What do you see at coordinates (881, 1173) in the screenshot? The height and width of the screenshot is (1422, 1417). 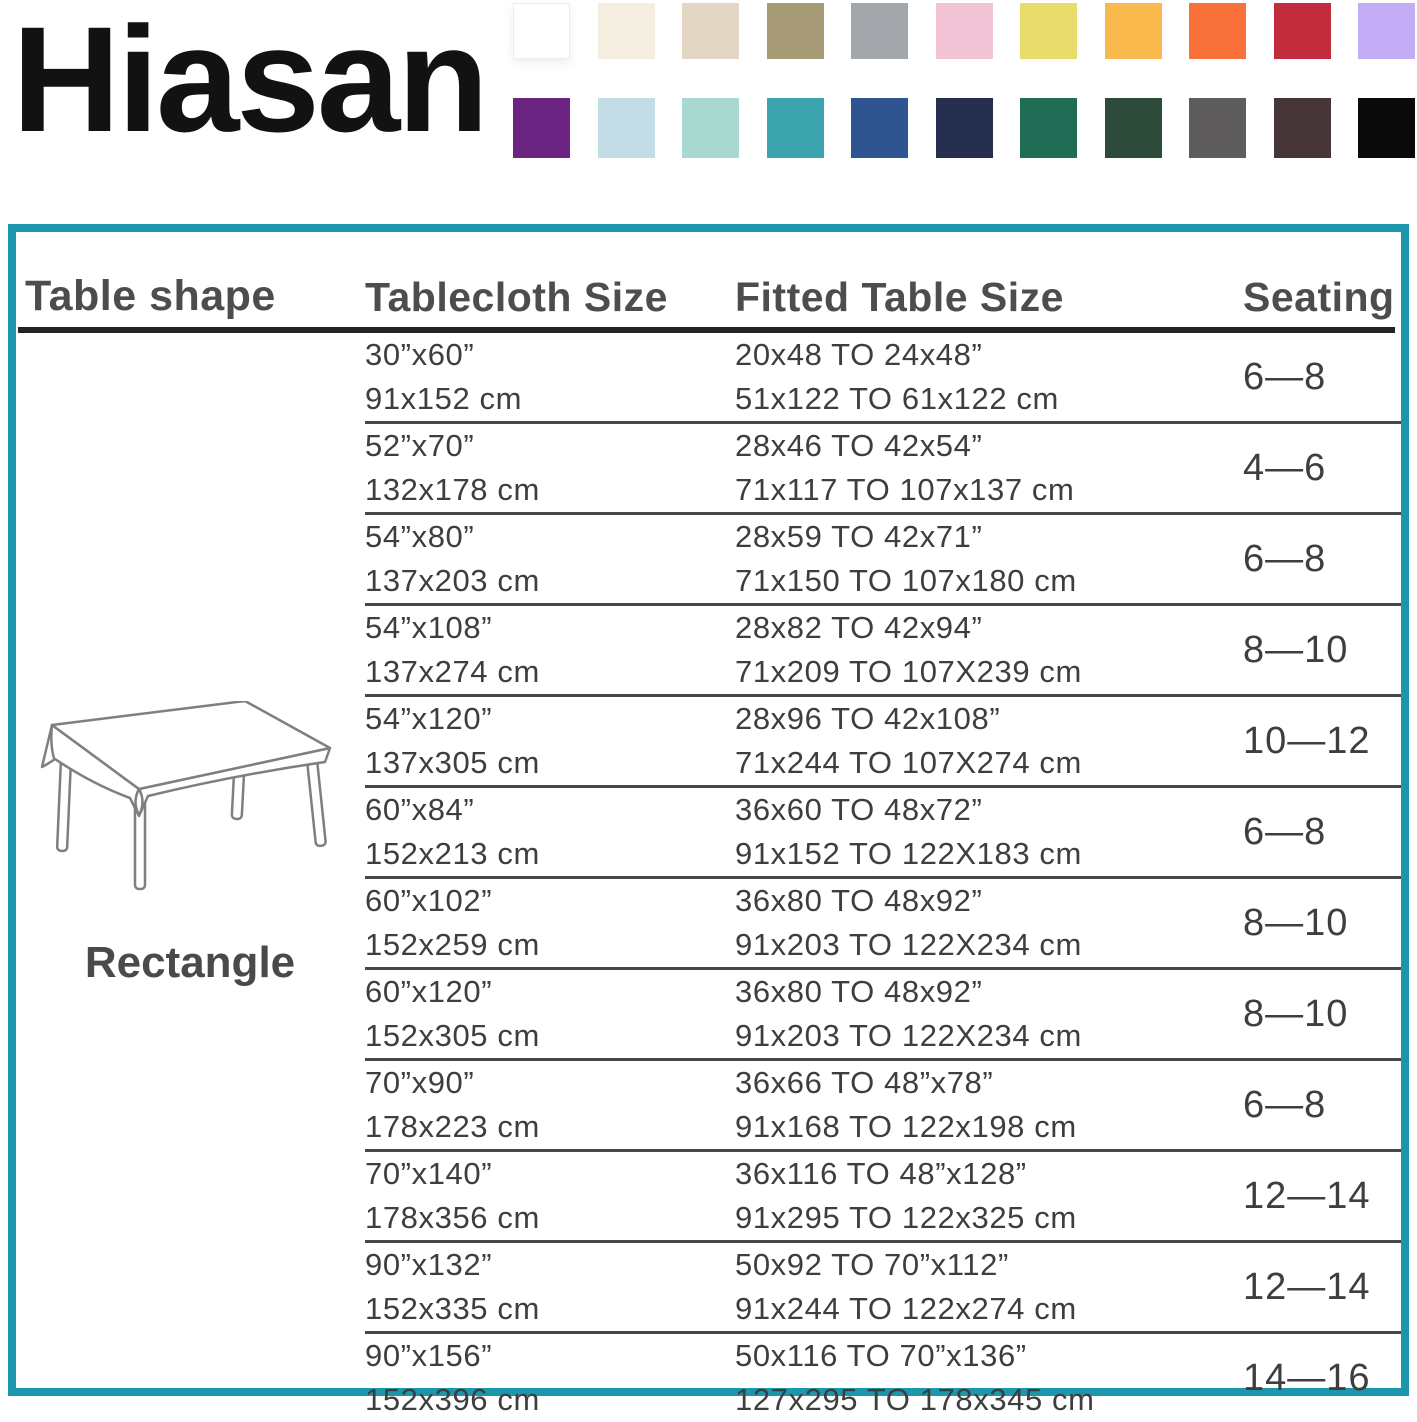 I see `fitted-size-inches: 36x116 TO 48”x128”` at bounding box center [881, 1173].